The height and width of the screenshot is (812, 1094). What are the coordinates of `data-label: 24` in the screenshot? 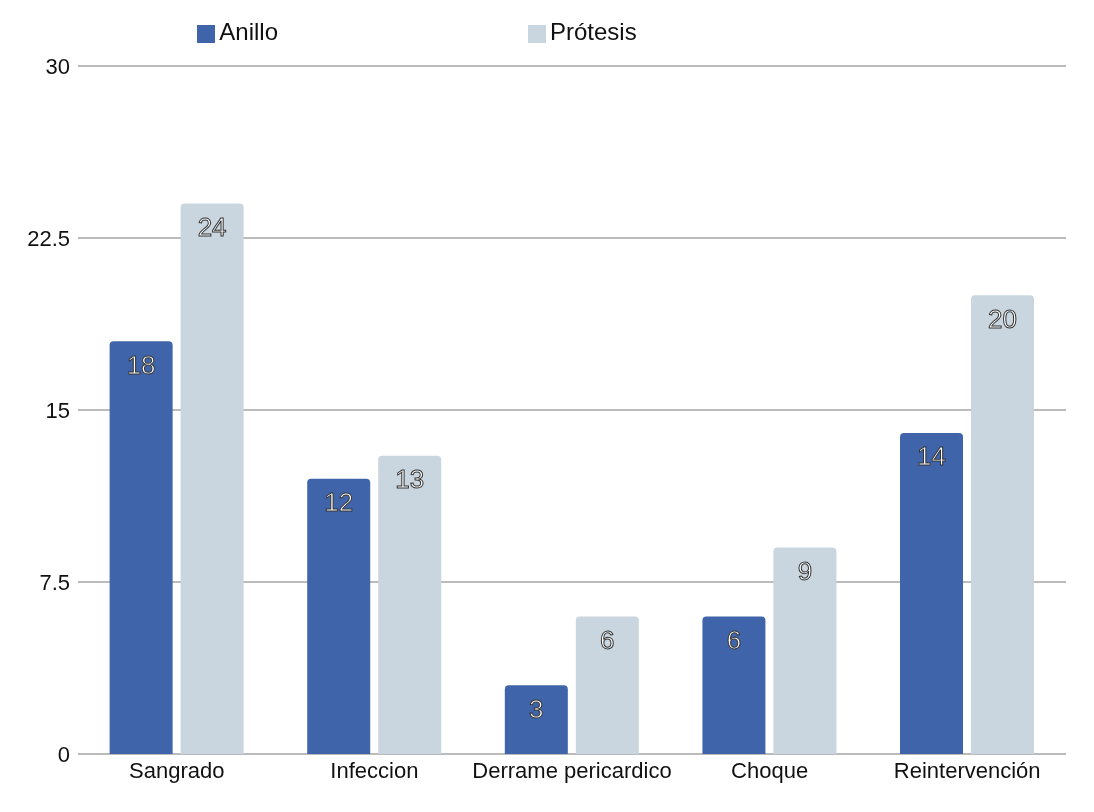 It's located at (212, 227).